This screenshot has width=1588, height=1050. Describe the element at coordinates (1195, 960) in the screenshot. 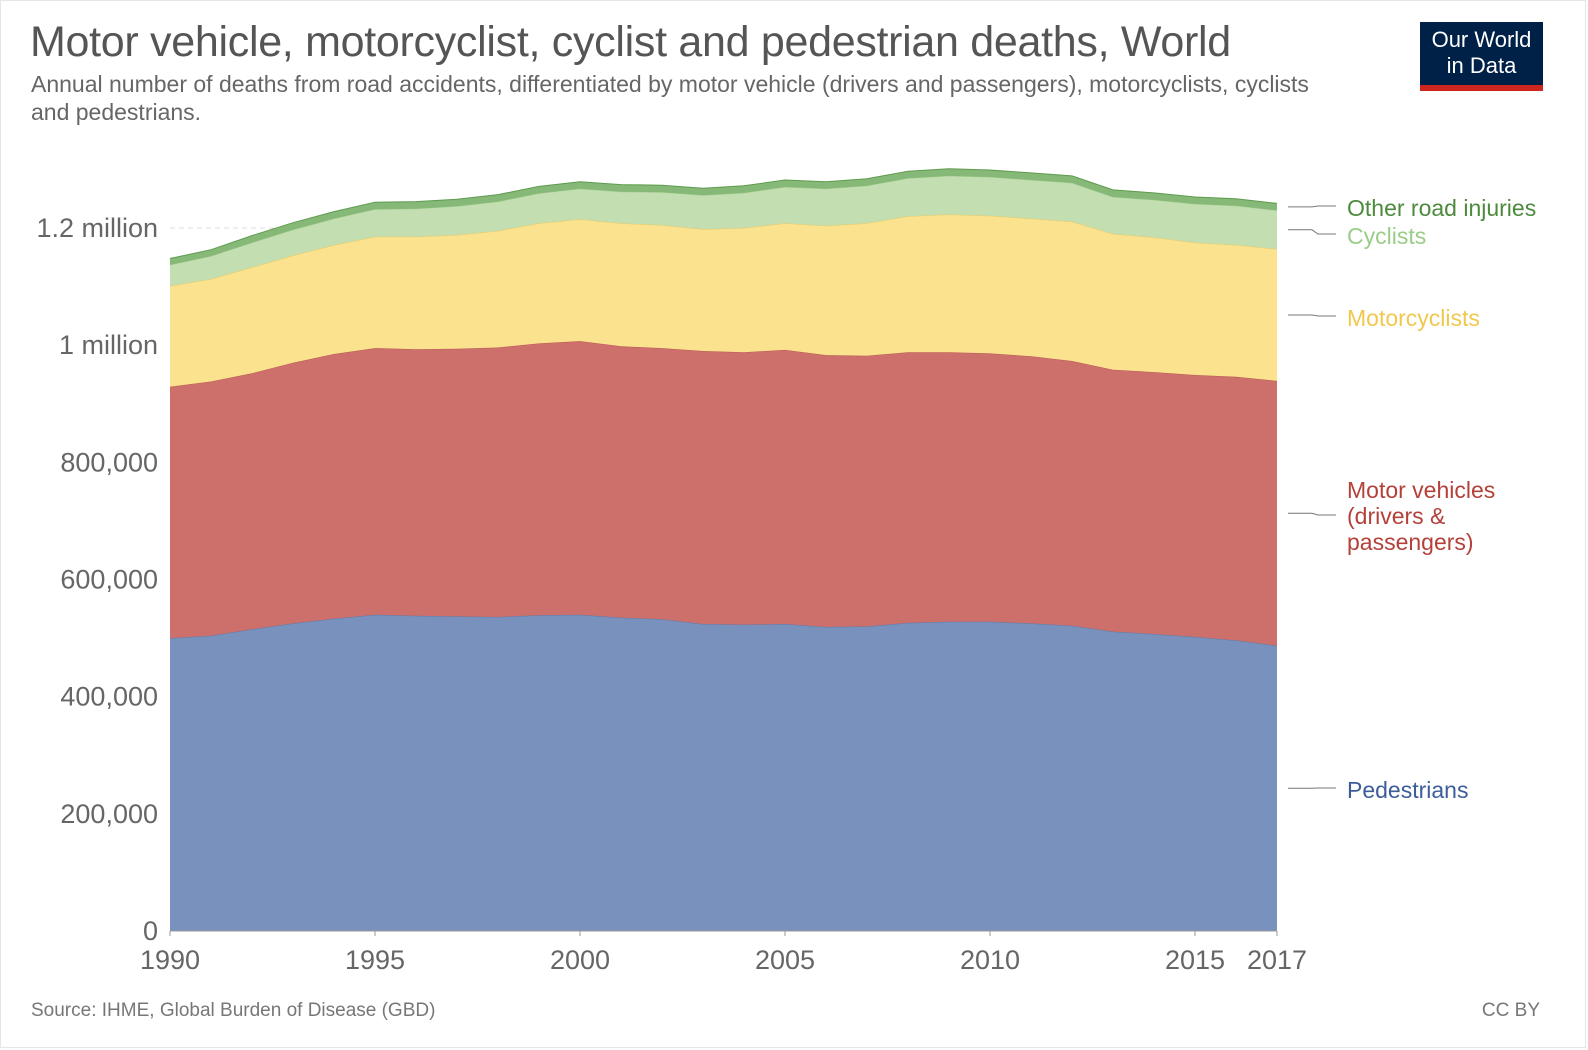

I see `x-tick-label: 2015` at that location.